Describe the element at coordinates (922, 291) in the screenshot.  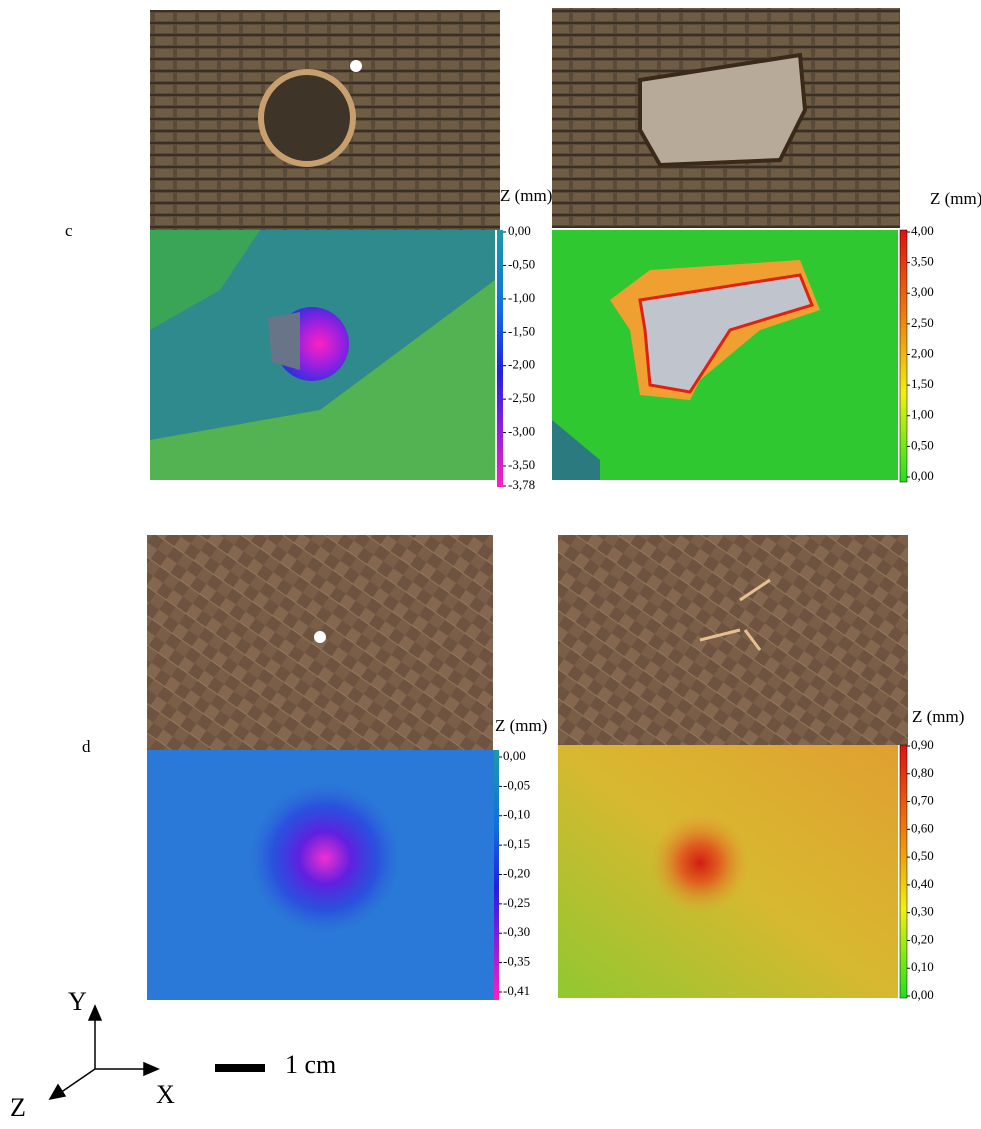
I see `colorbar-tick-label: 3,00` at that location.